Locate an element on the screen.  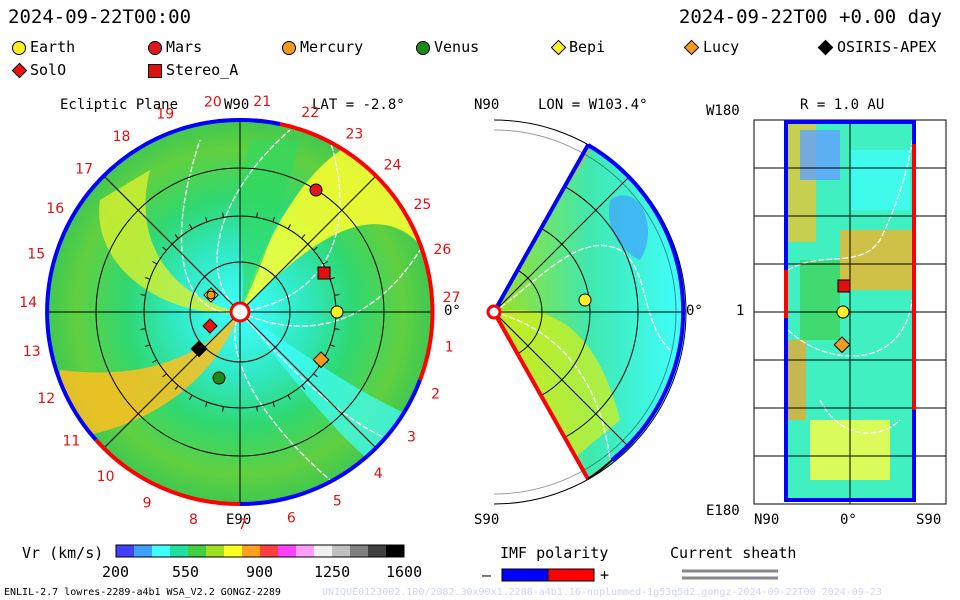
carrington-tick-label: 5 is located at coordinates (337, 501).